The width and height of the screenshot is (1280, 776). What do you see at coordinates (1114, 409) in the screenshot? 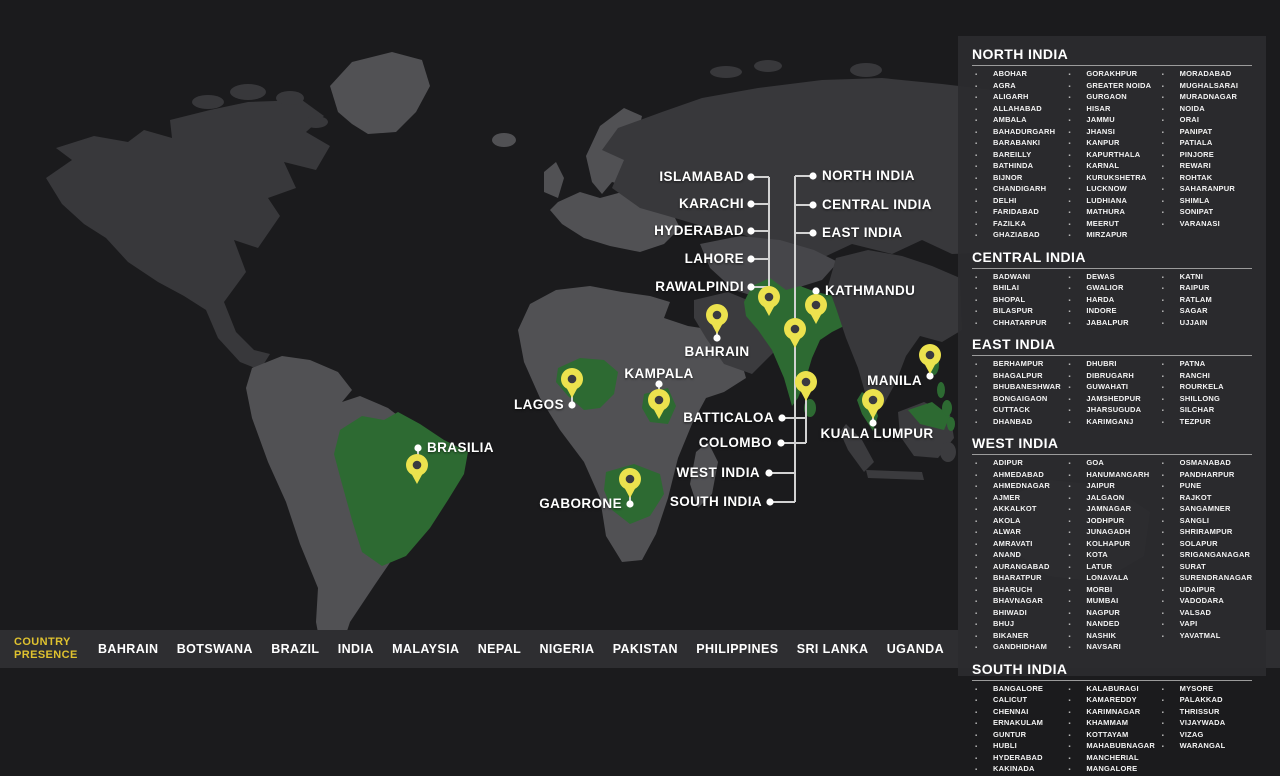
I see `city-name: JHARSUGUDA` at bounding box center [1114, 409].